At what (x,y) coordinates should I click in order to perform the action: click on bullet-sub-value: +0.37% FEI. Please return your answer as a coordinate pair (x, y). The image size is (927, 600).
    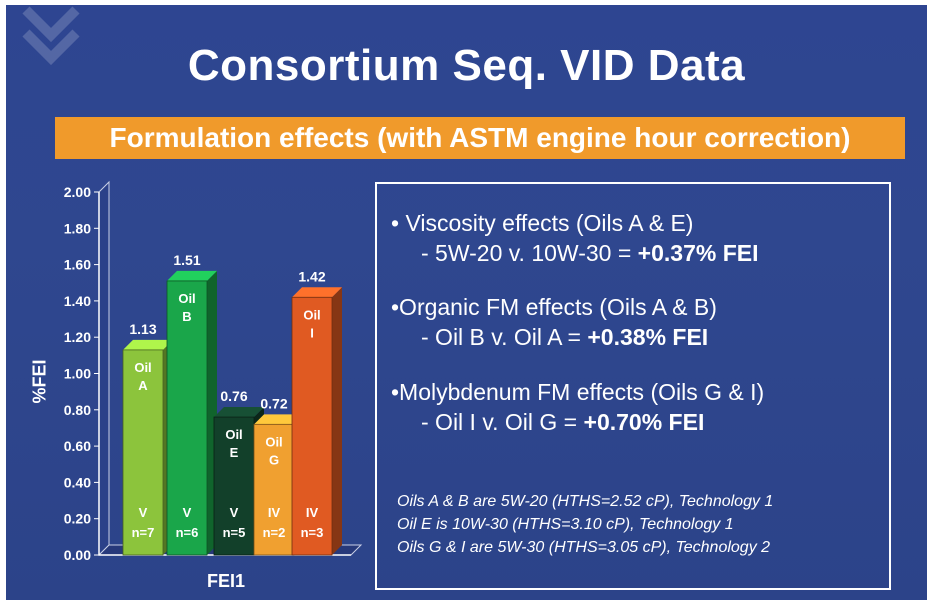
    Looking at the image, I should click on (698, 253).